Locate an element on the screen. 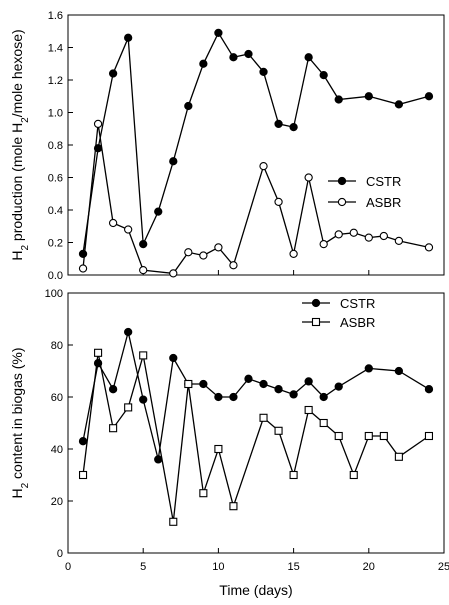 This screenshot has width=449, height=605. y-tick-label: 0.8 is located at coordinates (55, 146).